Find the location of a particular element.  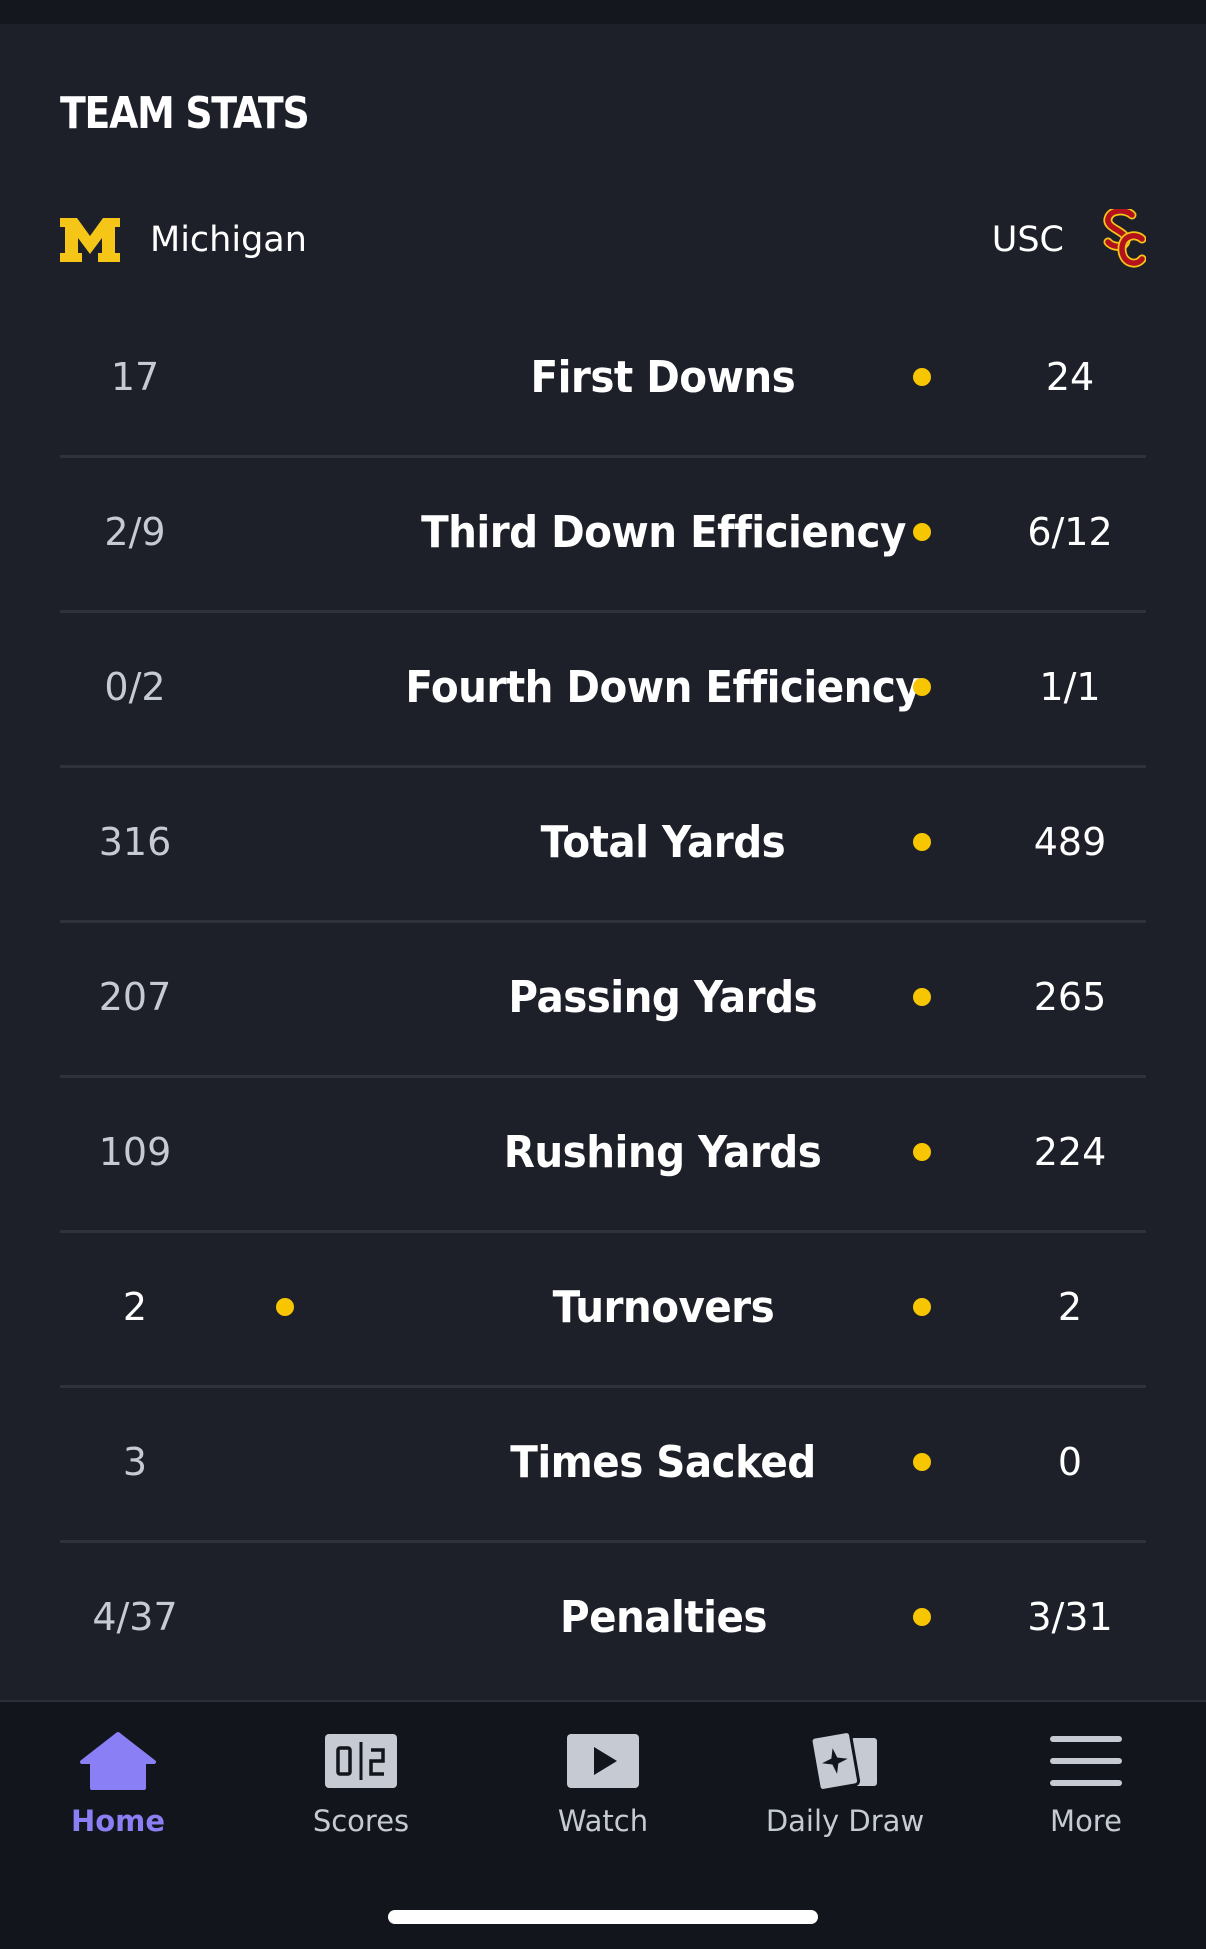

away-value: 265 is located at coordinates (1070, 997).